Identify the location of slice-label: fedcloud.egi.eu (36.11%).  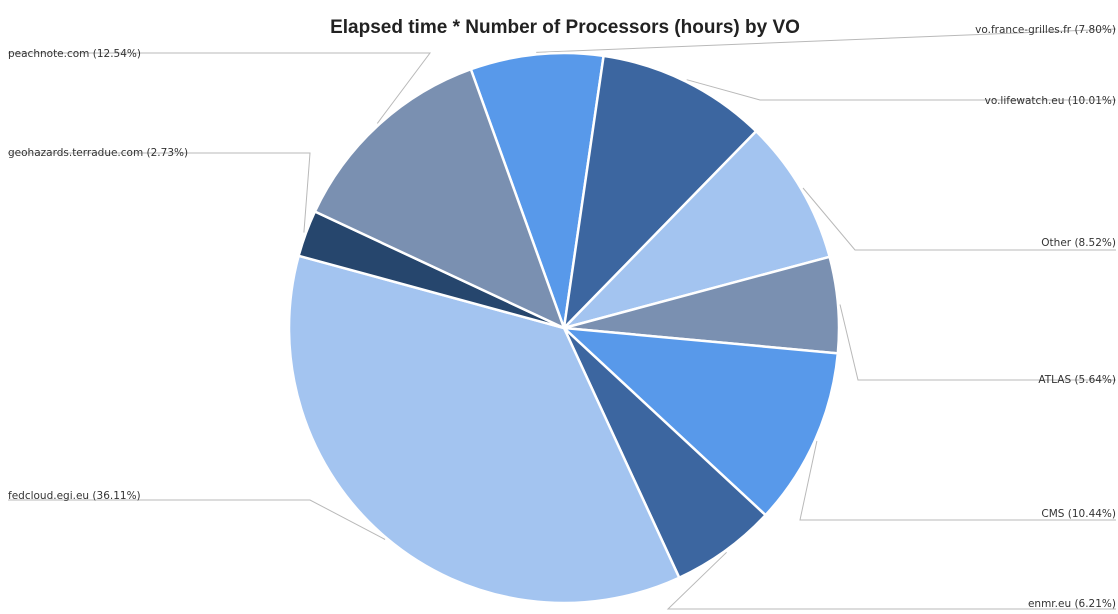
(74, 496).